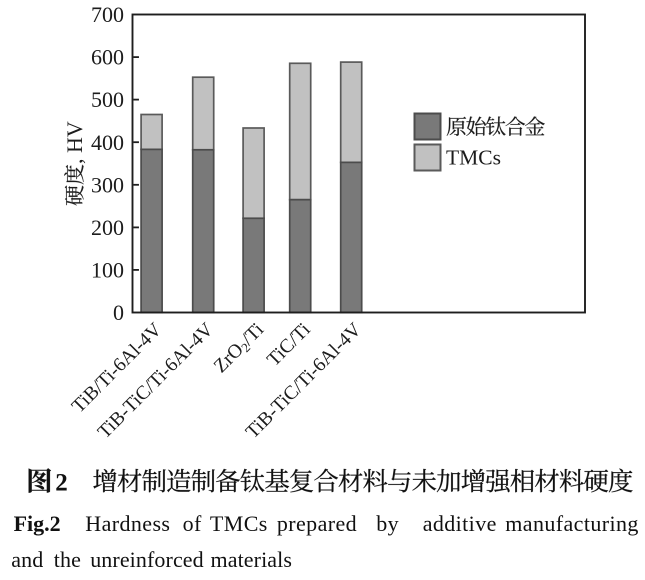 The width and height of the screenshot is (645, 580). Describe the element at coordinates (460, 523) in the screenshot. I see `svg-text: additive` at that location.